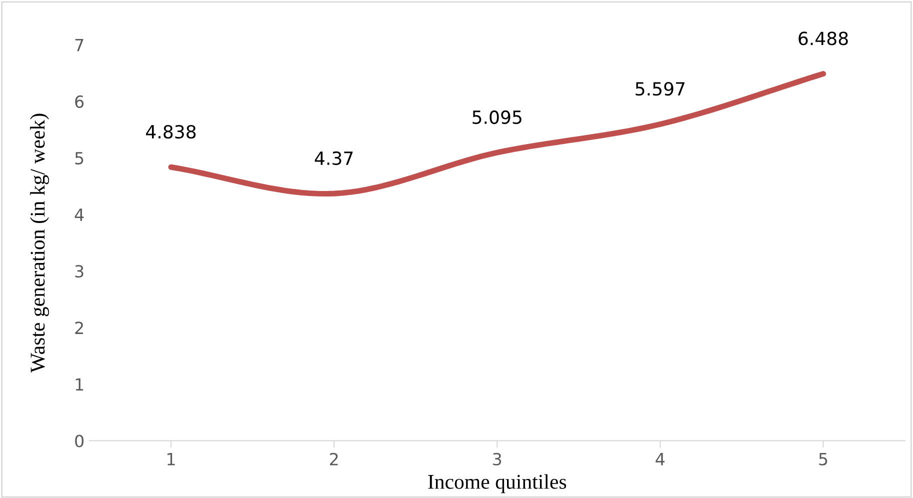  What do you see at coordinates (497, 117) in the screenshot?
I see `data-label: 5.095` at bounding box center [497, 117].